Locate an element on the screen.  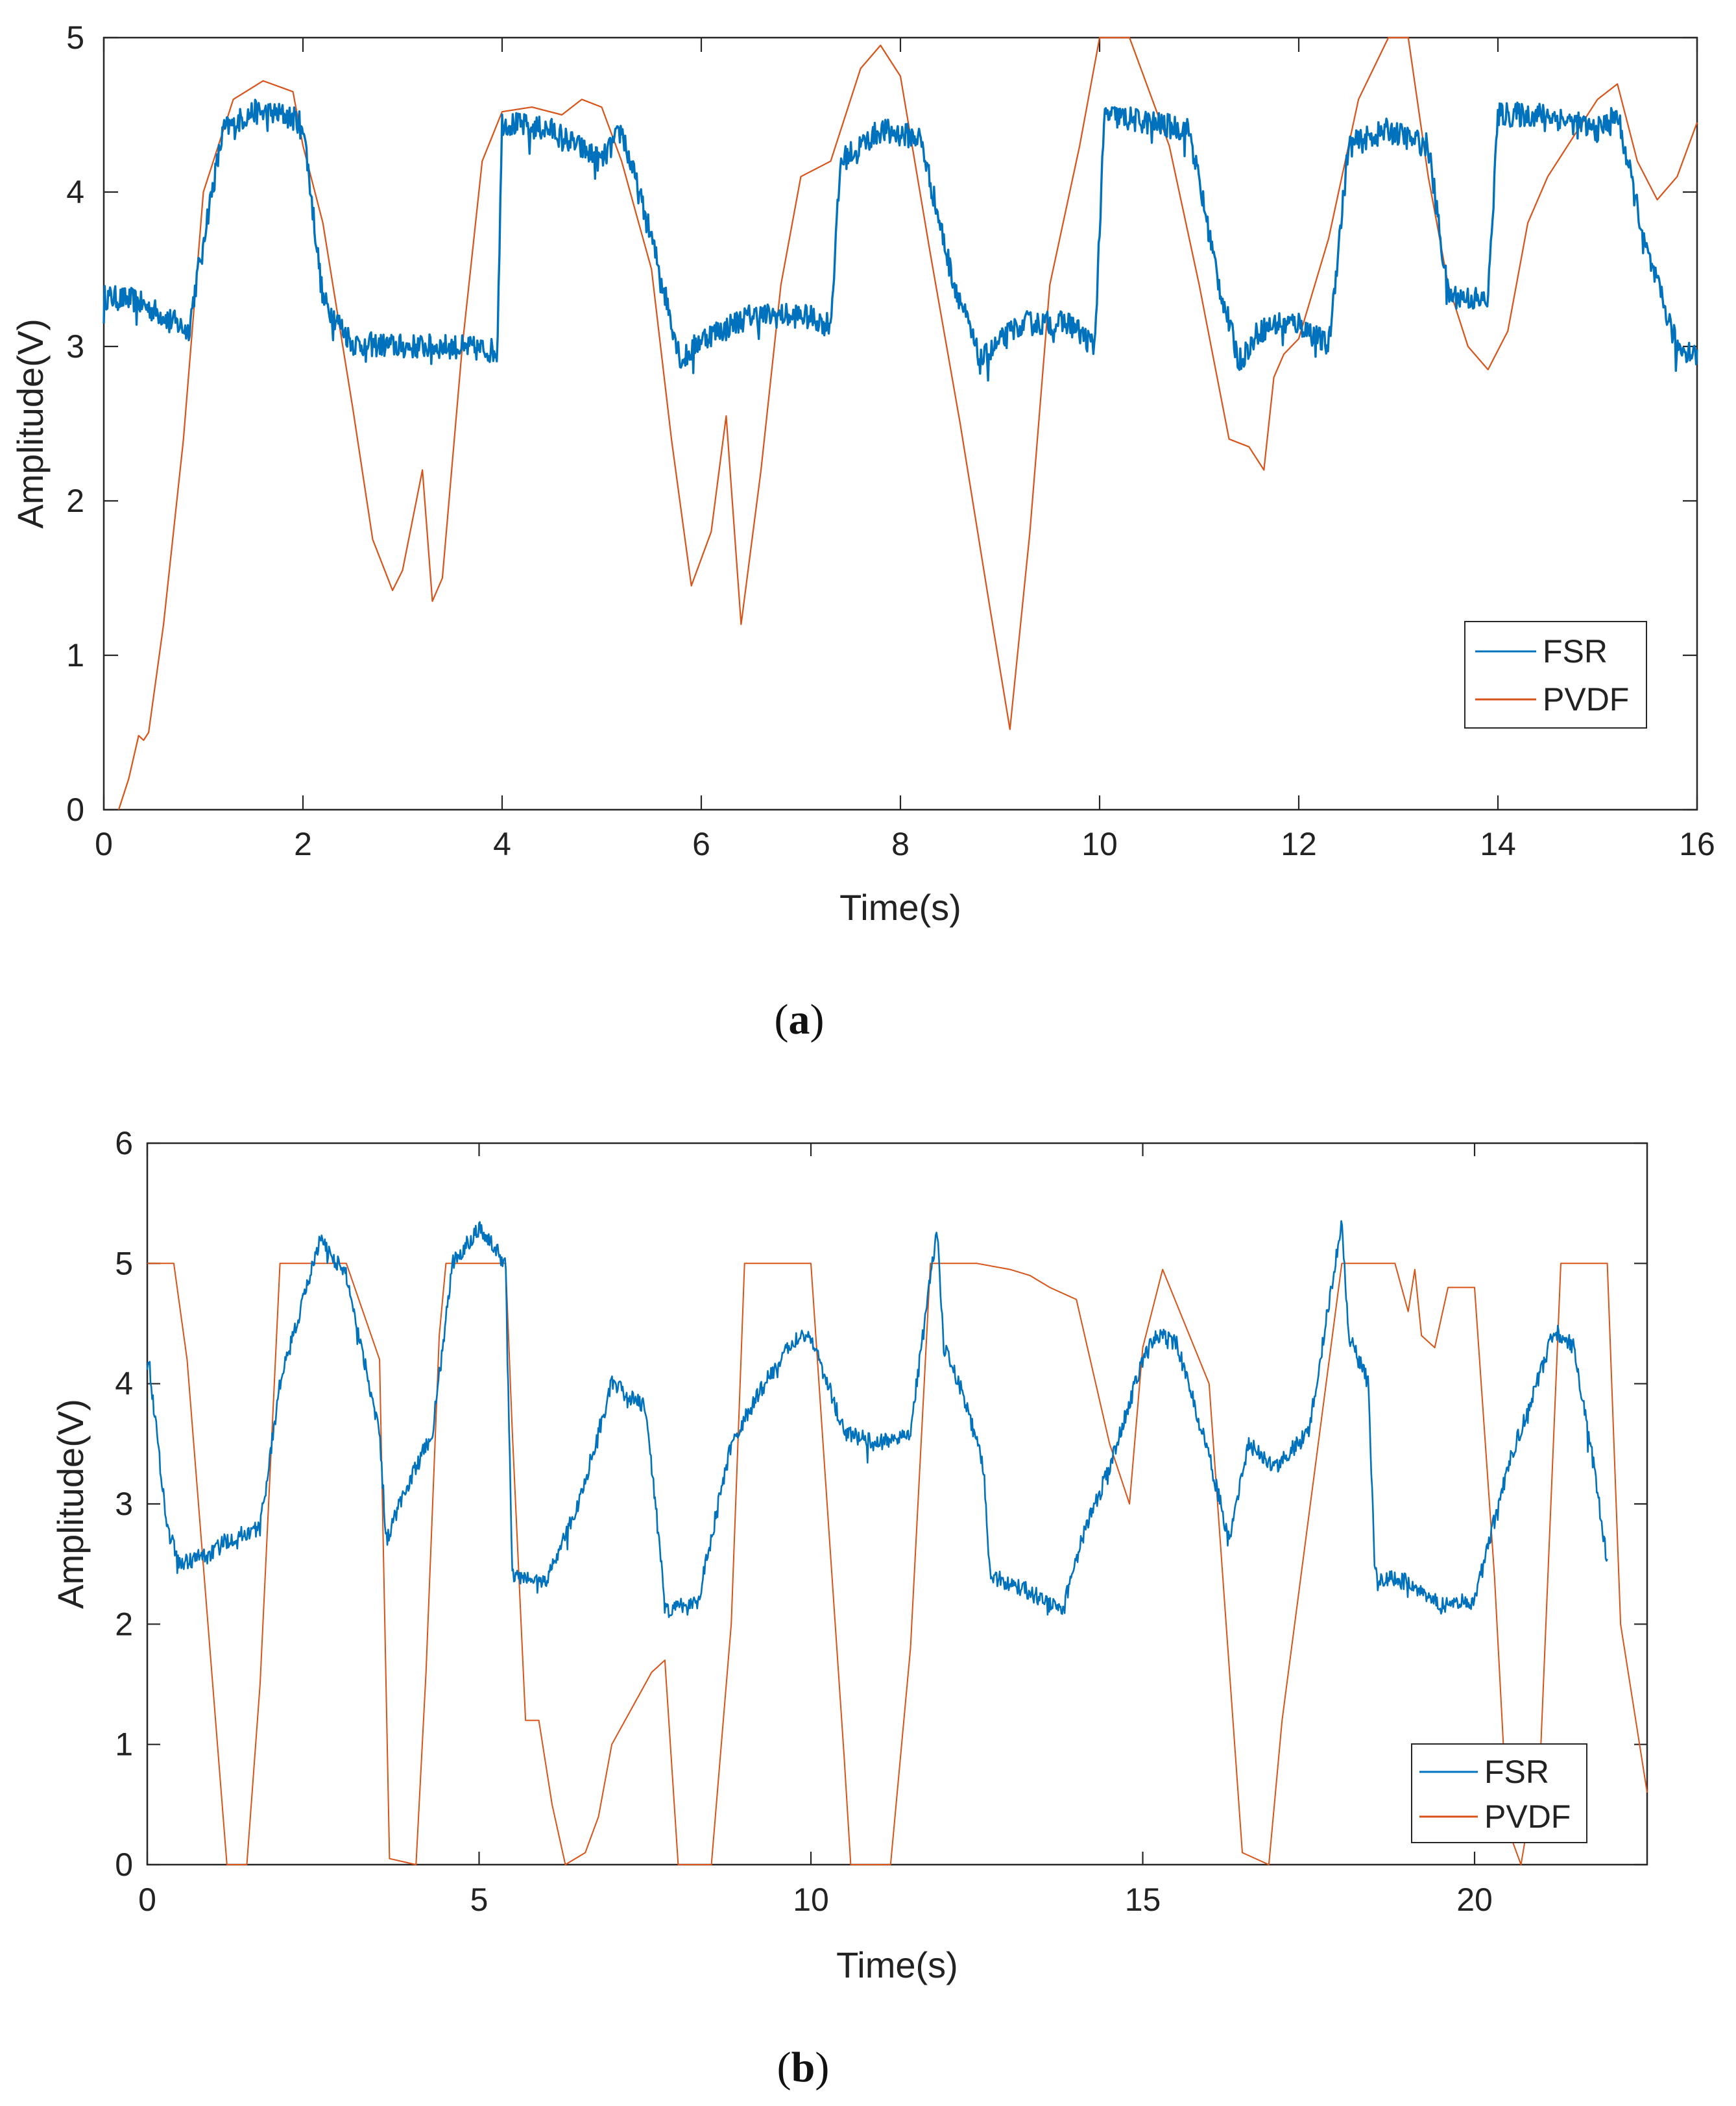
chart-b-y-axis-label: Amplitude(V) is located at coordinates (70, 1504).